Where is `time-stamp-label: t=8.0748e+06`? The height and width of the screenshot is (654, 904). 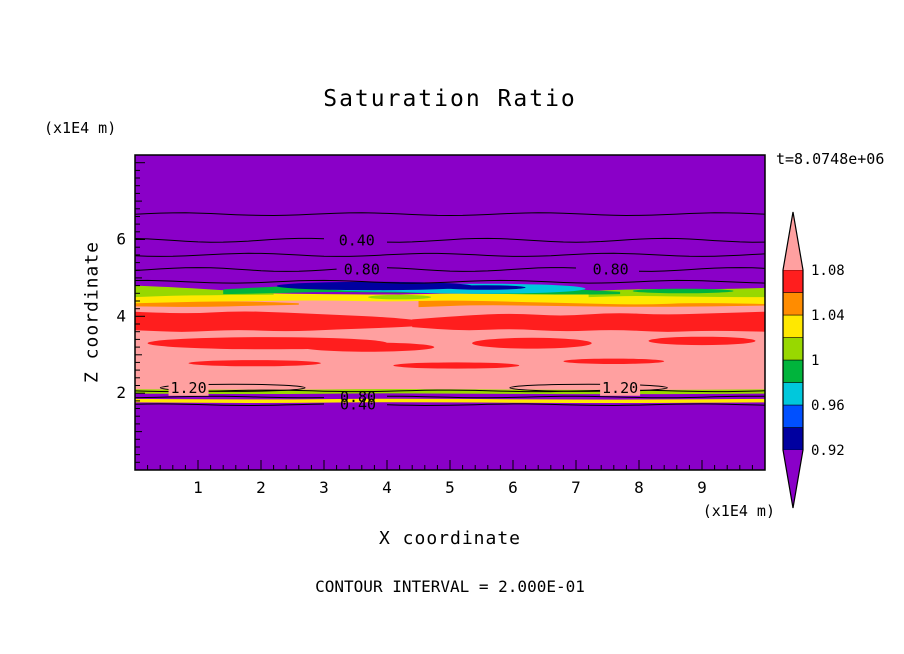
time-stamp-label: t=8.0748e+06 is located at coordinates (830, 159).